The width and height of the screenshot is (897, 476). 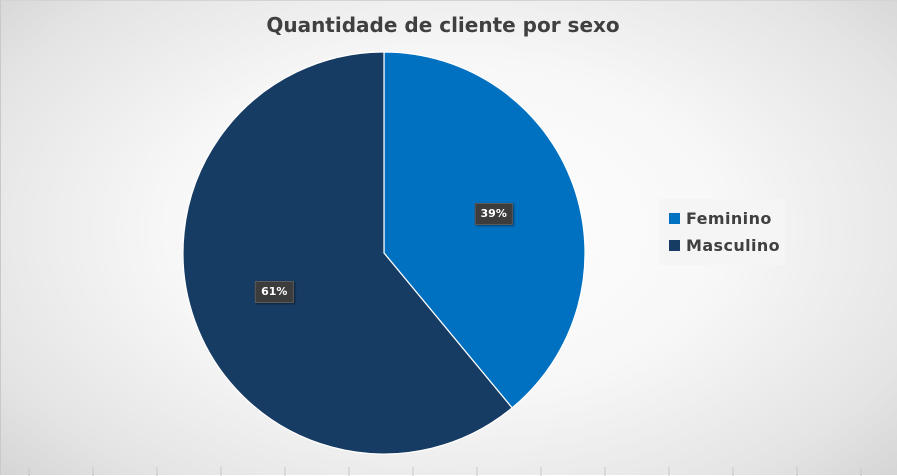 I want to click on legend: Feminino Masculino, so click(x=722, y=232).